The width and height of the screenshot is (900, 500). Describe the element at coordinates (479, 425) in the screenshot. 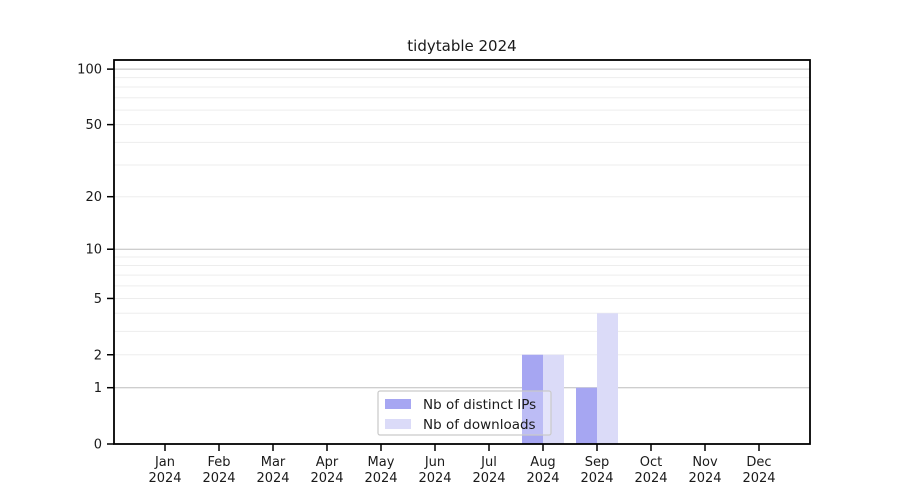

I see `legend-label-series1: Nb of downloads` at that location.